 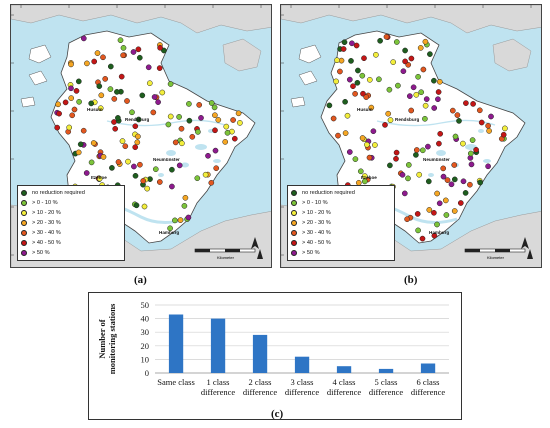 I want to click on canal, so click(x=166, y=123).